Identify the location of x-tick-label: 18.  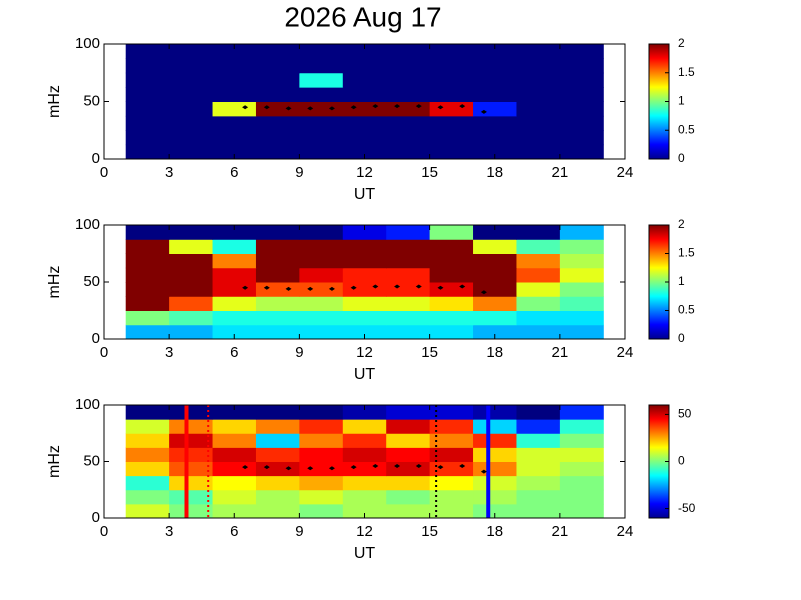
(494, 531).